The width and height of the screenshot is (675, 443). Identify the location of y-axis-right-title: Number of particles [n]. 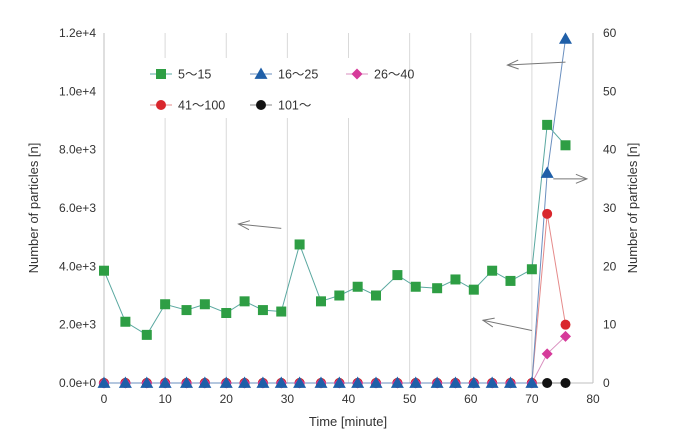
(632, 208).